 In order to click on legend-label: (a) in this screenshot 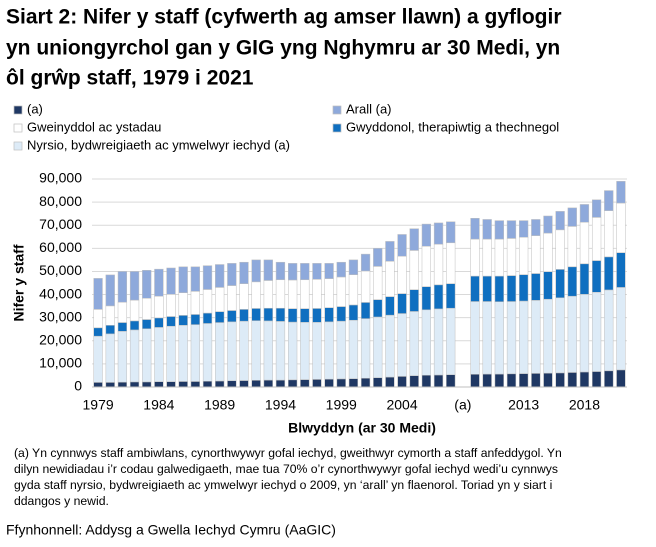, I will do `click(35, 108)`.